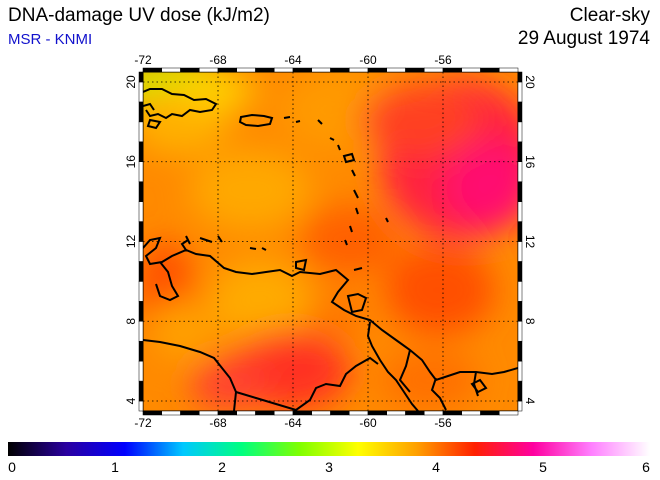 Image resolution: width=660 pixels, height=480 pixels. What do you see at coordinates (139, 15) in the screenshot?
I see `map-title: DNA-damage UV dose (kJ/m2)` at bounding box center [139, 15].